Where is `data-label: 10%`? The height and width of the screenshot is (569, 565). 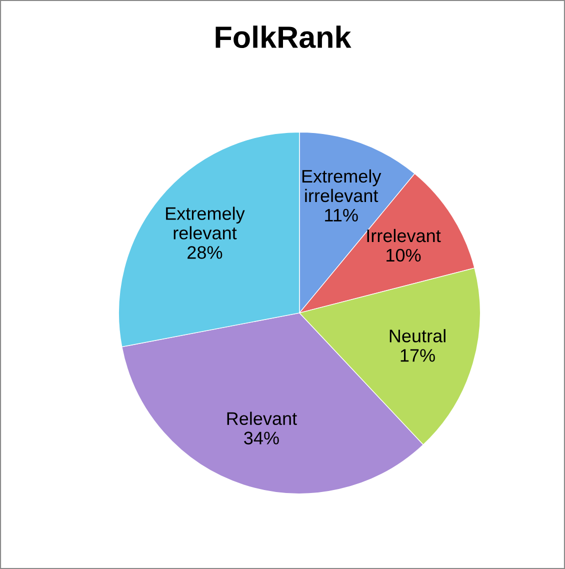 data-label: 10% is located at coordinates (403, 255).